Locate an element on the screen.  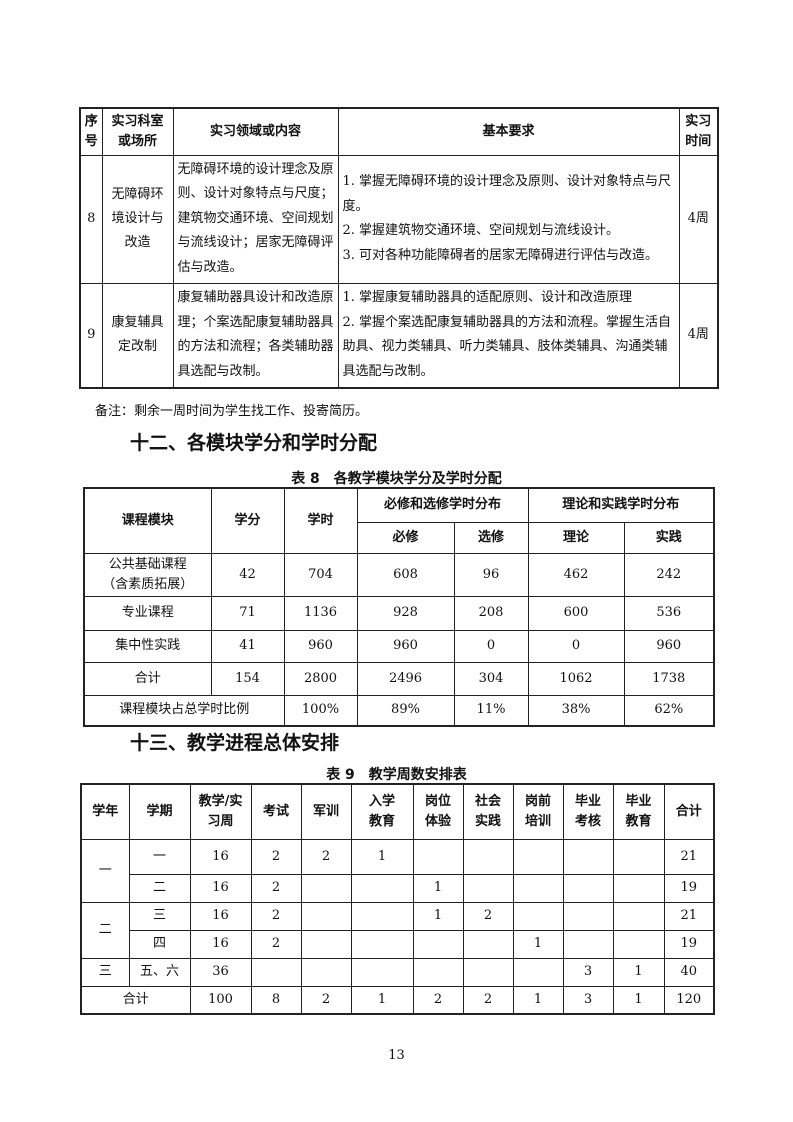
table-row: 合计 154 2800 2496 304 1062 1738 is located at coordinates (399, 678).